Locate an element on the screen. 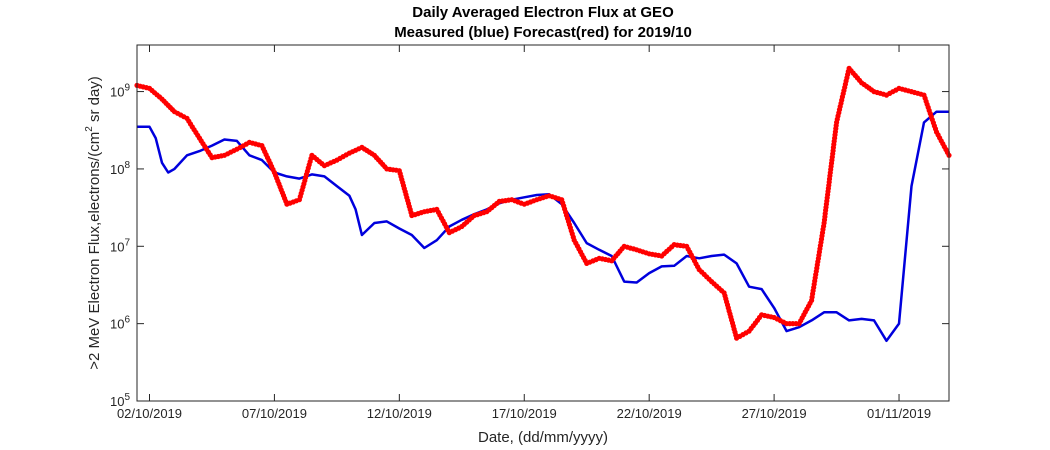 The height and width of the screenshot is (450, 1050). x-tick-label: 27/10/2019 is located at coordinates (774, 413).